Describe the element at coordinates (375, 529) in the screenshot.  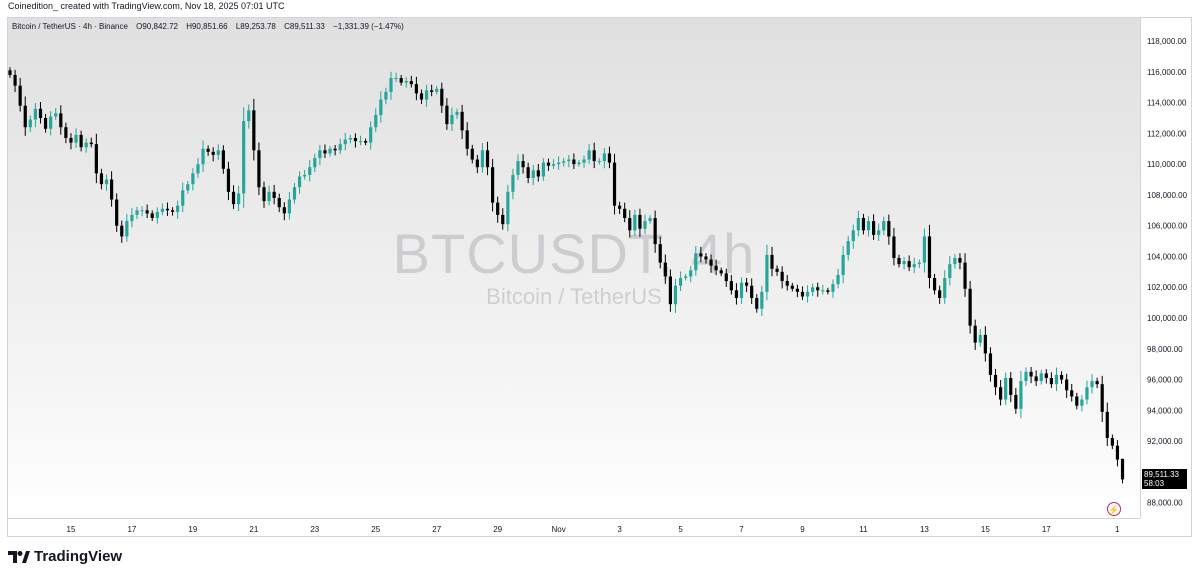
I see `time-tick-label: 25` at that location.